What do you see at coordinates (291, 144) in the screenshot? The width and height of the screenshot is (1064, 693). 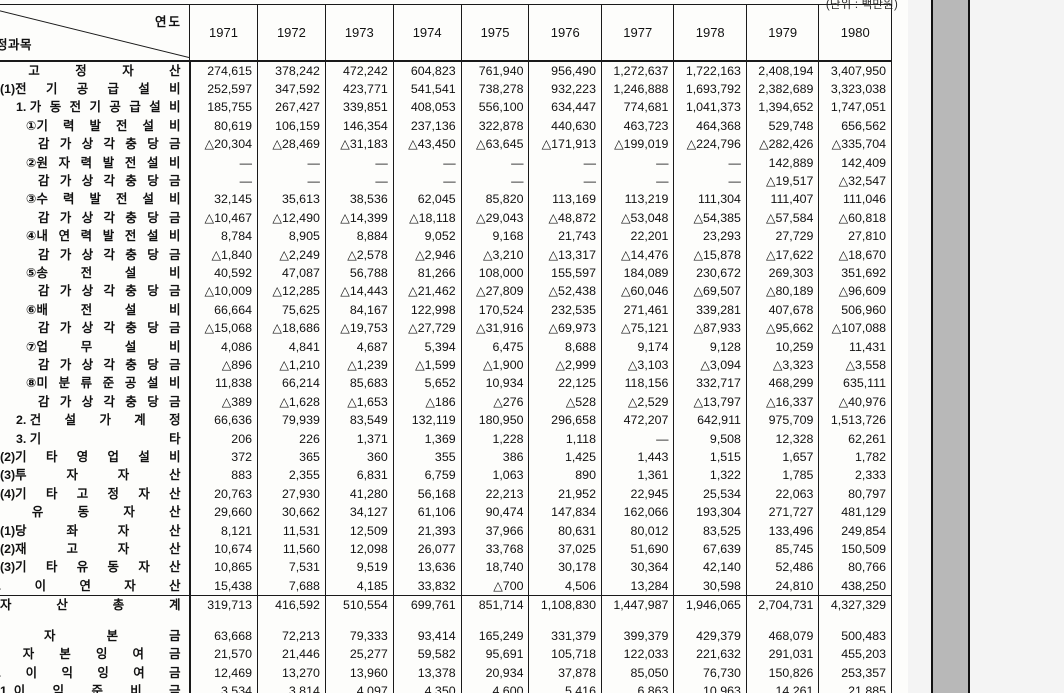 I see `table-cell-value: △28,469` at bounding box center [291, 144].